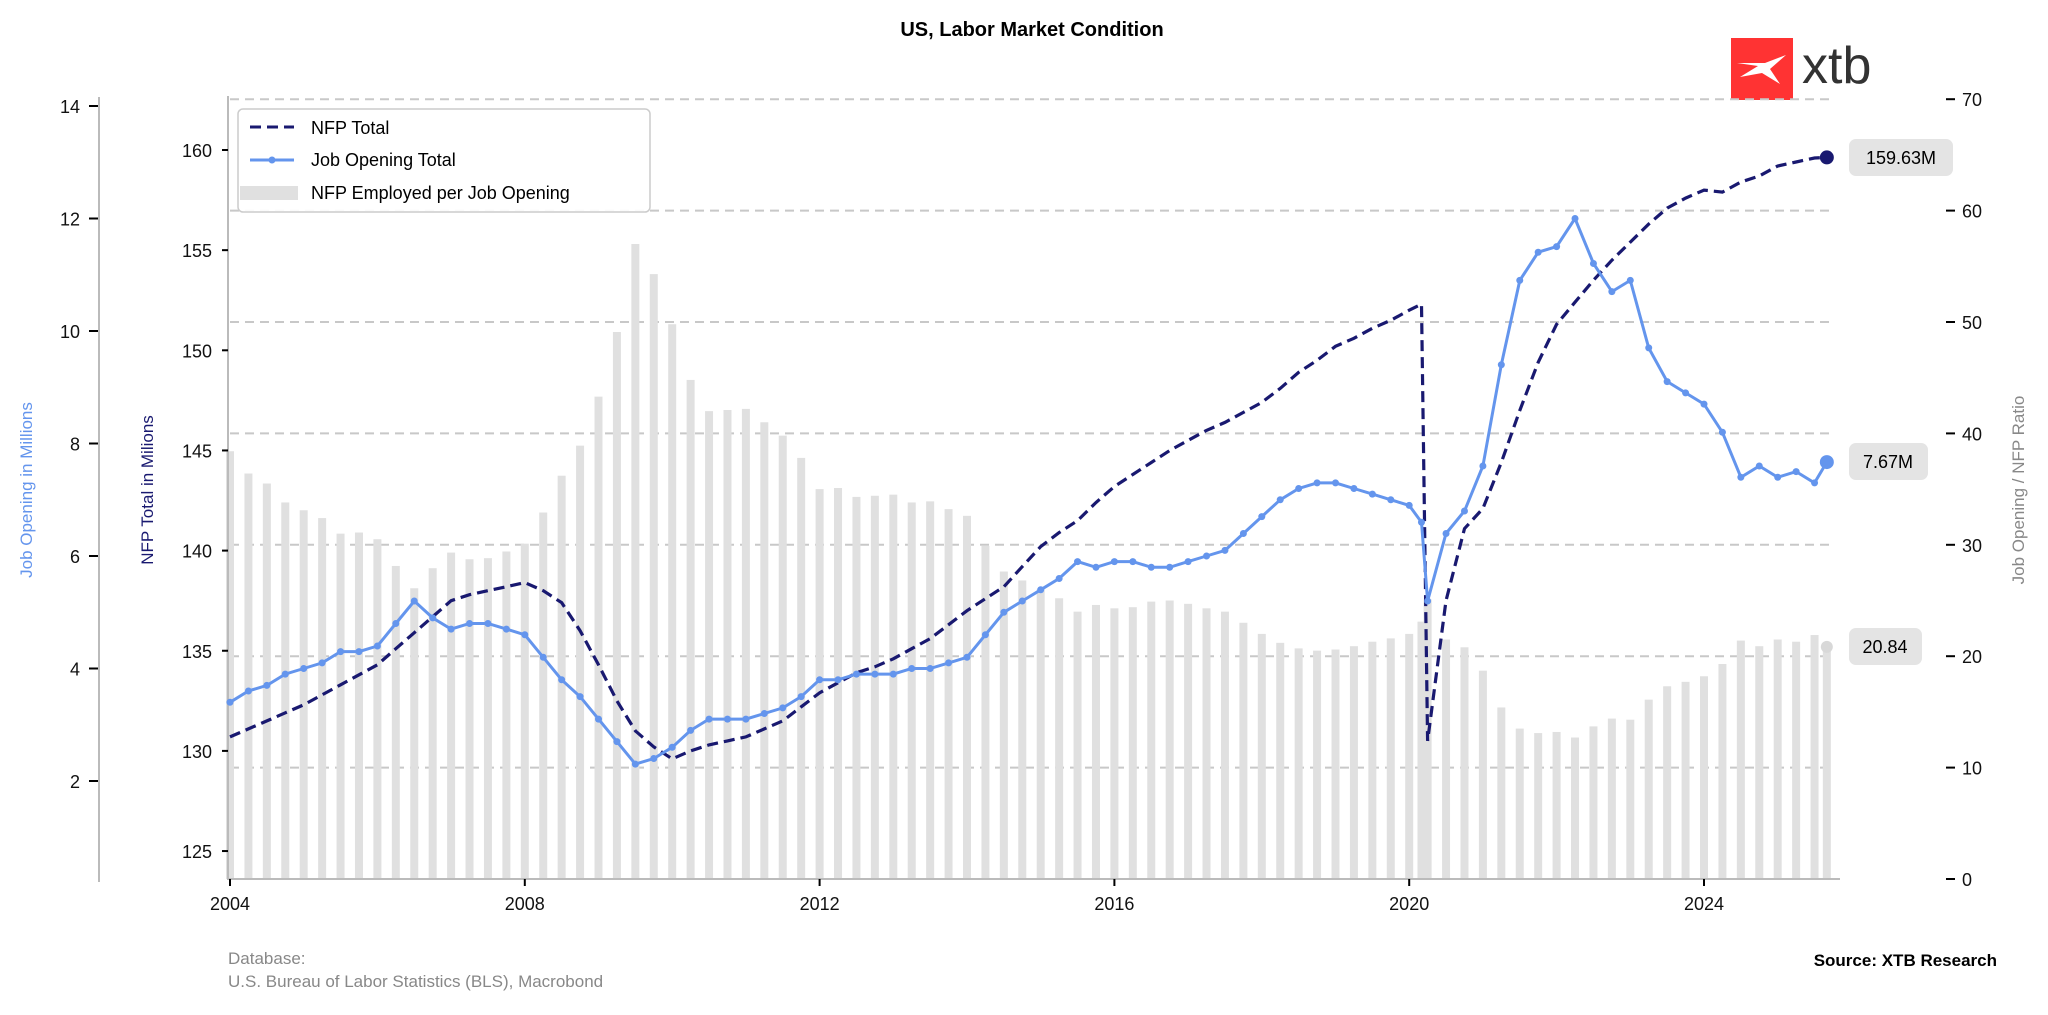 The image size is (2048, 1015). I want to click on annotation-nfp-text: 159.63M, so click(1901, 158).